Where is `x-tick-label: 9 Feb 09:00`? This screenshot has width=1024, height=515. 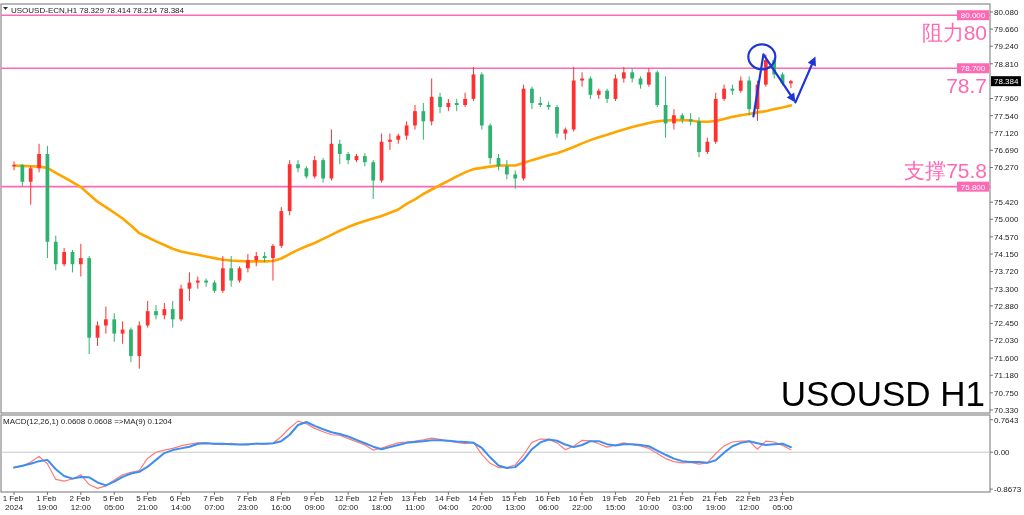
x-tick-label: 9 Feb 09:00 is located at coordinates (315, 503).